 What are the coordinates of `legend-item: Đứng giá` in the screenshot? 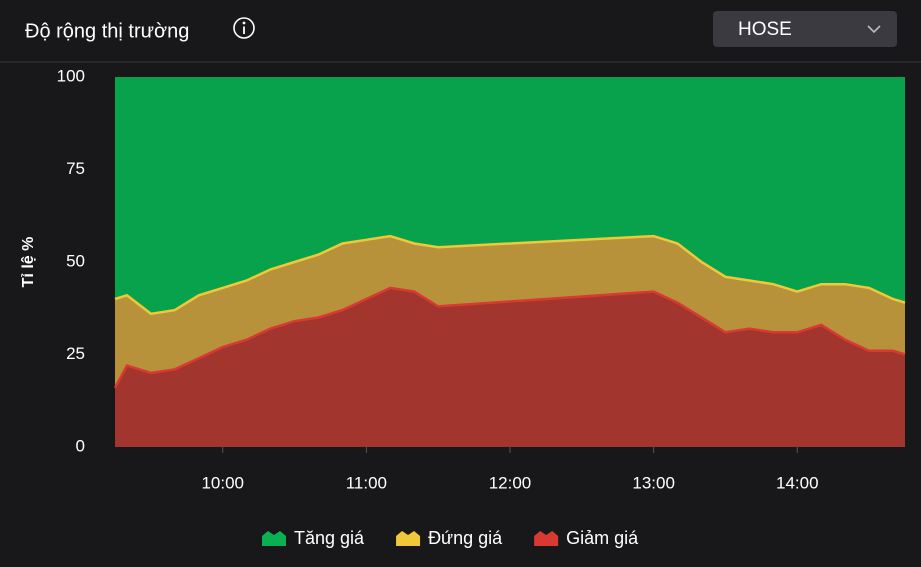 It's located at (449, 538).